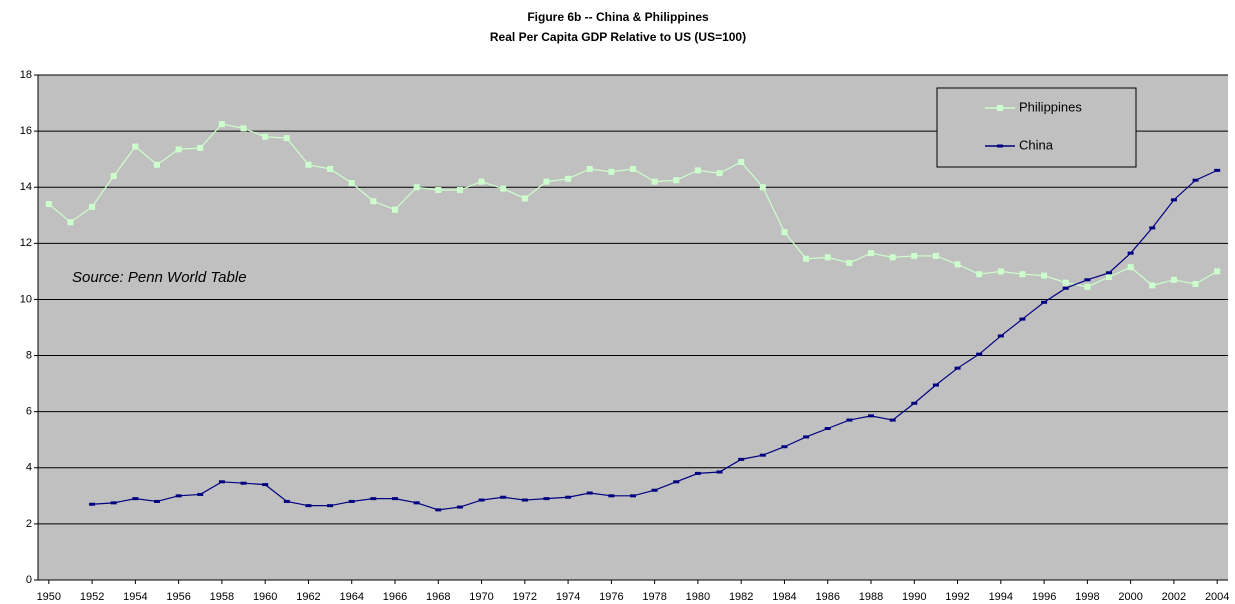  I want to click on x-tick-label: 2000, so click(1130, 597).